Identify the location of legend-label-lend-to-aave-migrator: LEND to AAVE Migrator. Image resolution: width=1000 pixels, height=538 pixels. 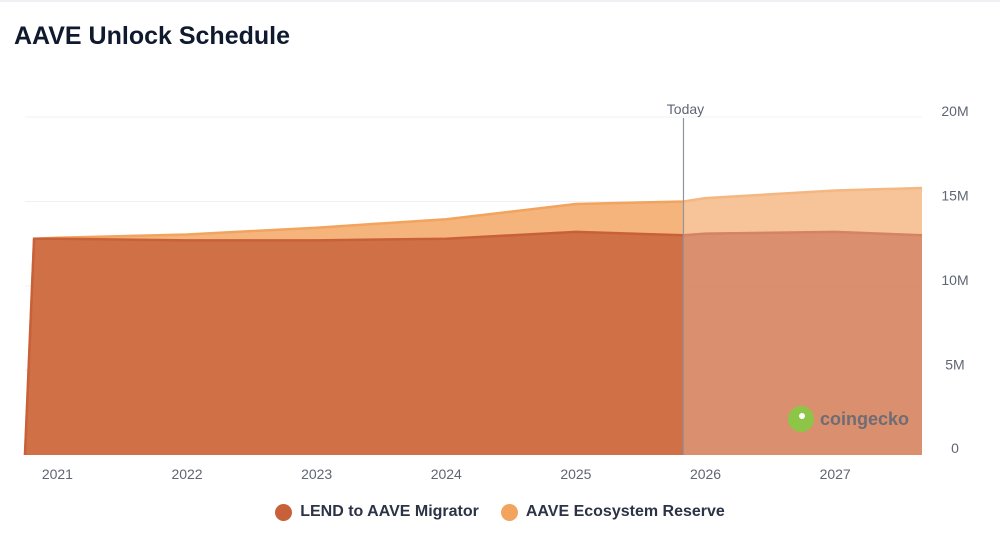
(389, 511).